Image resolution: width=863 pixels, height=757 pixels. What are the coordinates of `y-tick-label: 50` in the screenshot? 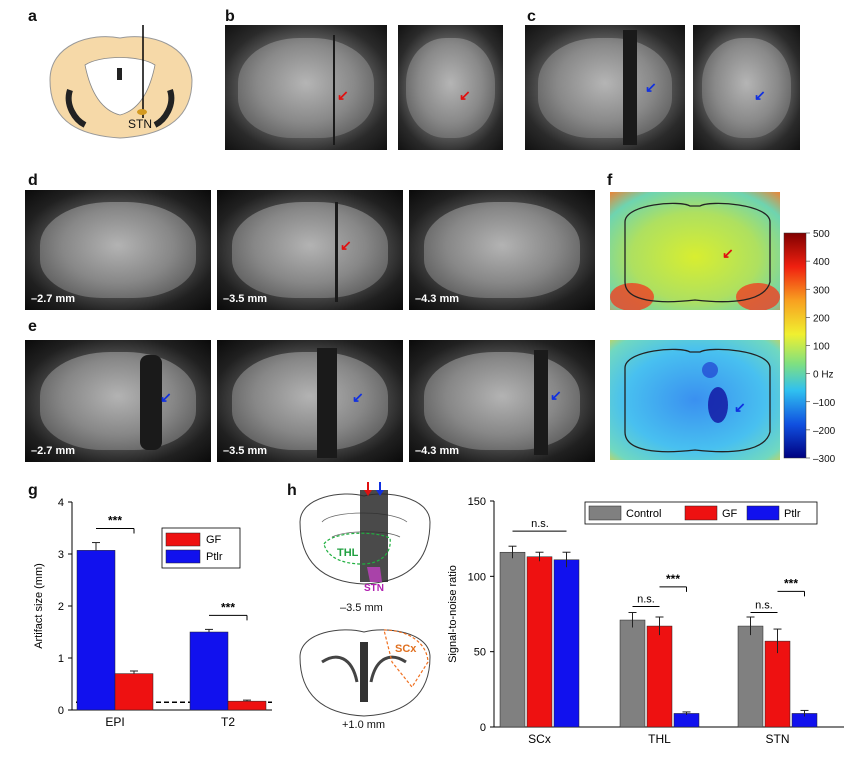 It's located at (480, 653).